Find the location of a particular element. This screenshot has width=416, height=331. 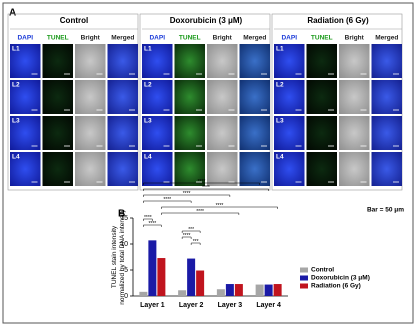

x-tick-label: Layer 1 is located at coordinates (152, 305).